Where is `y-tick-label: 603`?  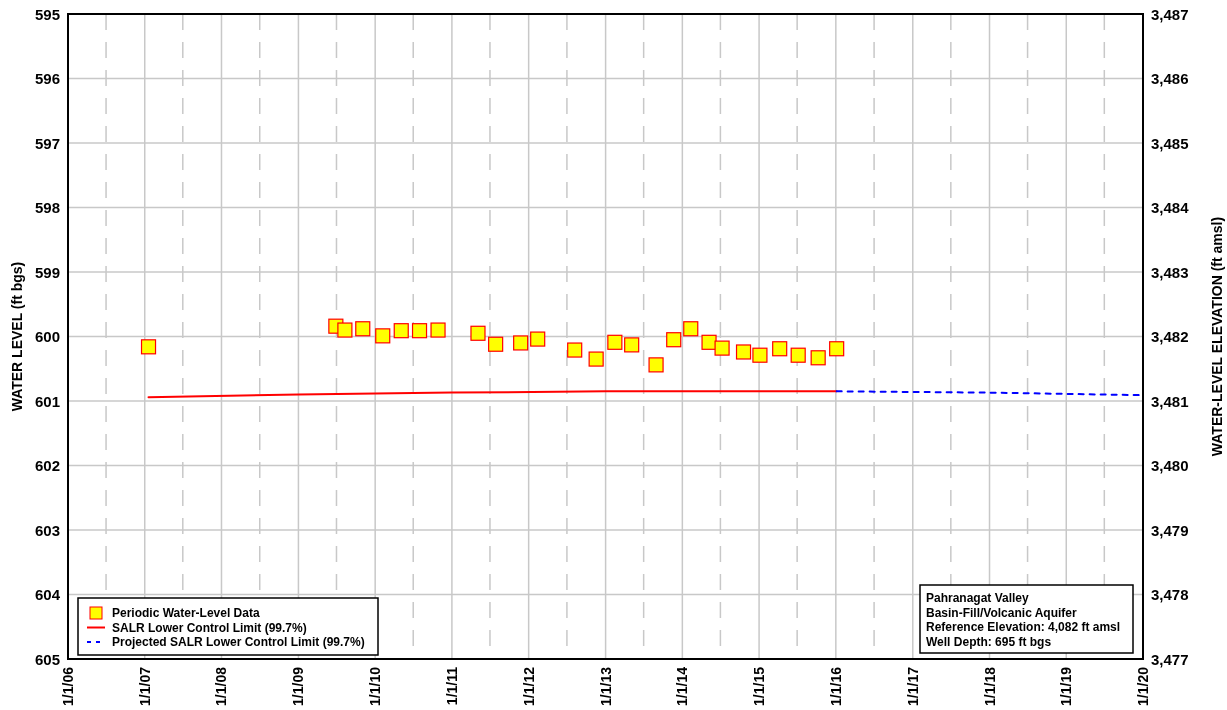
y-tick-label: 603 is located at coordinates (47, 530).